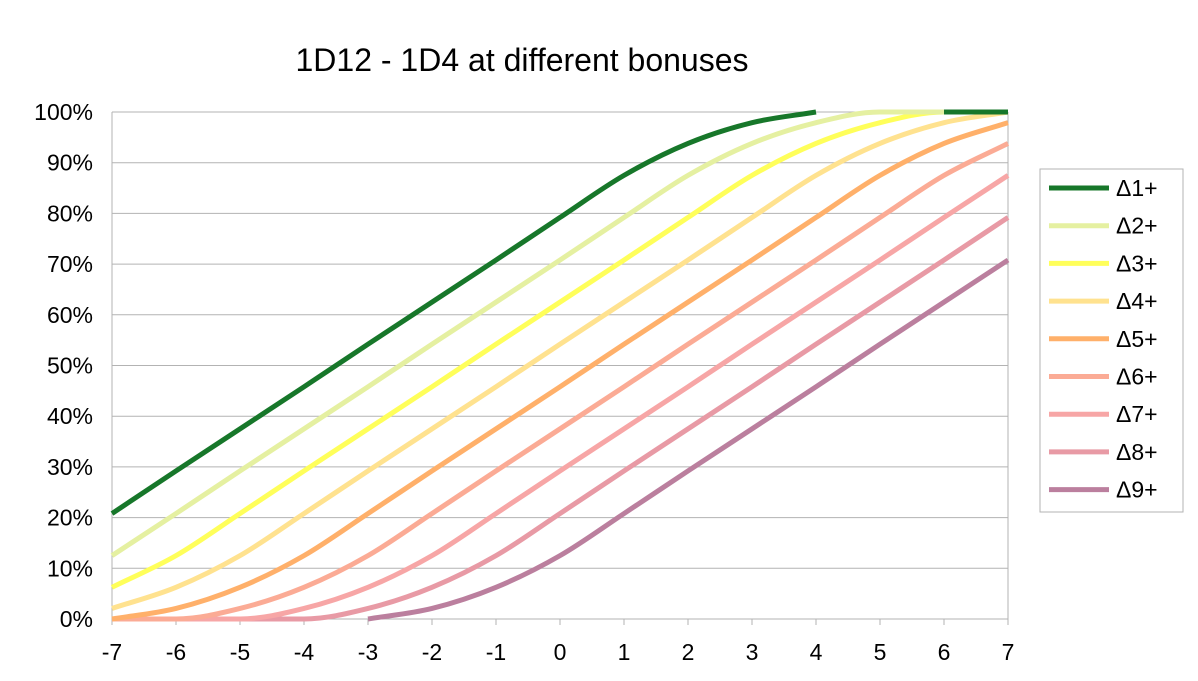  Describe the element at coordinates (1103, 339) in the screenshot. I see `legend-item: Δ5+` at that location.